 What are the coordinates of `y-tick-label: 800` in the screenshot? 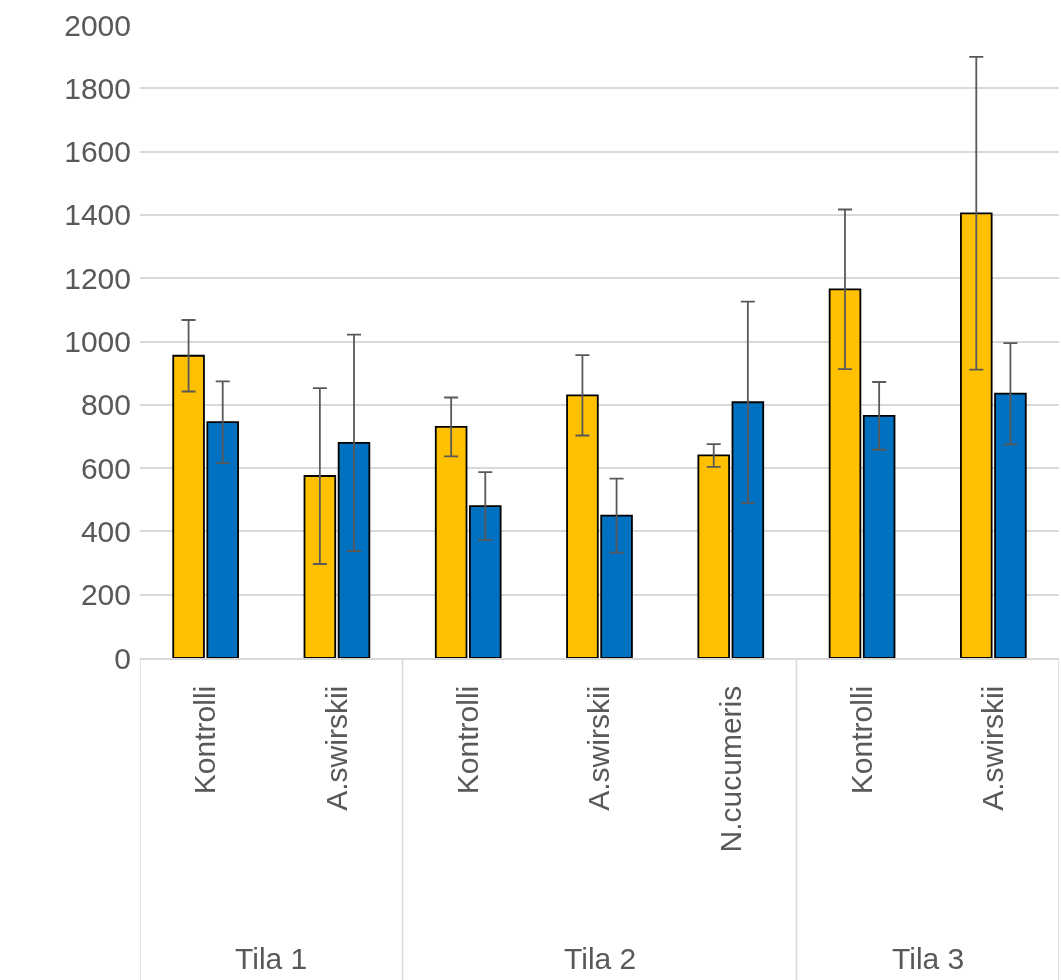 It's located at (105, 405).